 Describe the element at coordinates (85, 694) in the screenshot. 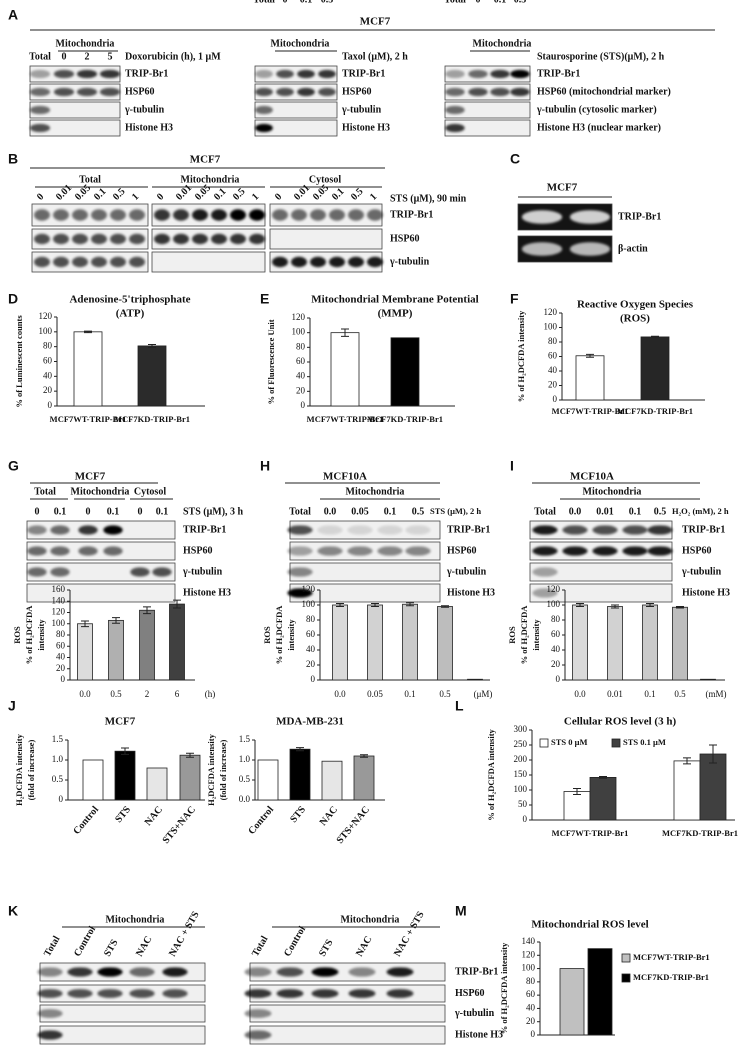

I see `x-tick-label: 0.0` at that location.